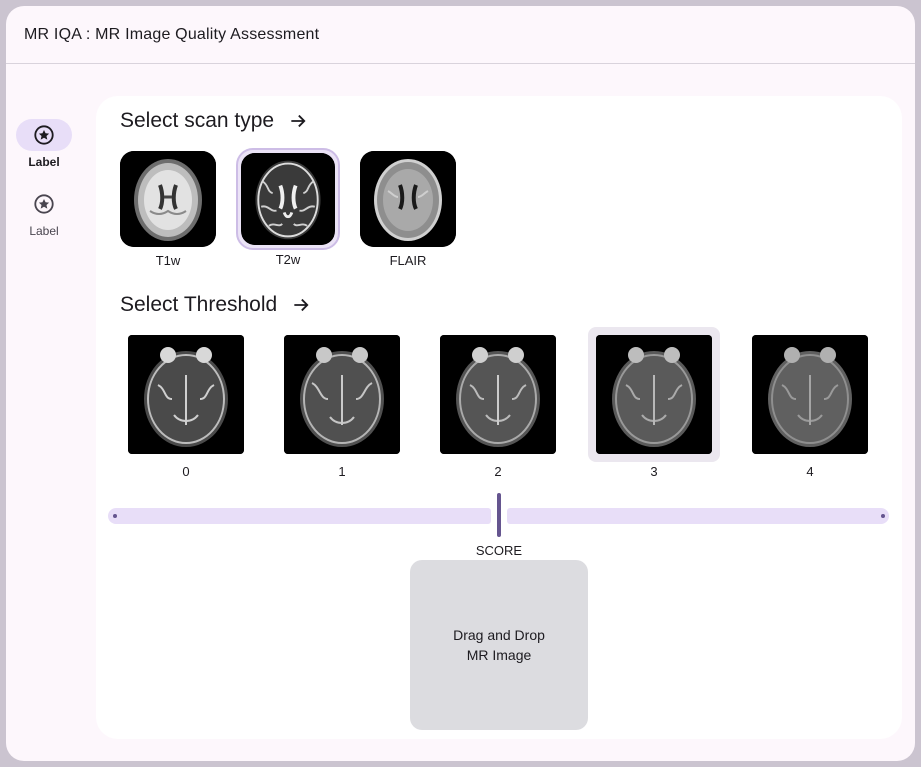  What do you see at coordinates (115, 516) in the screenshot?
I see `score-slider-start-dot` at bounding box center [115, 516].